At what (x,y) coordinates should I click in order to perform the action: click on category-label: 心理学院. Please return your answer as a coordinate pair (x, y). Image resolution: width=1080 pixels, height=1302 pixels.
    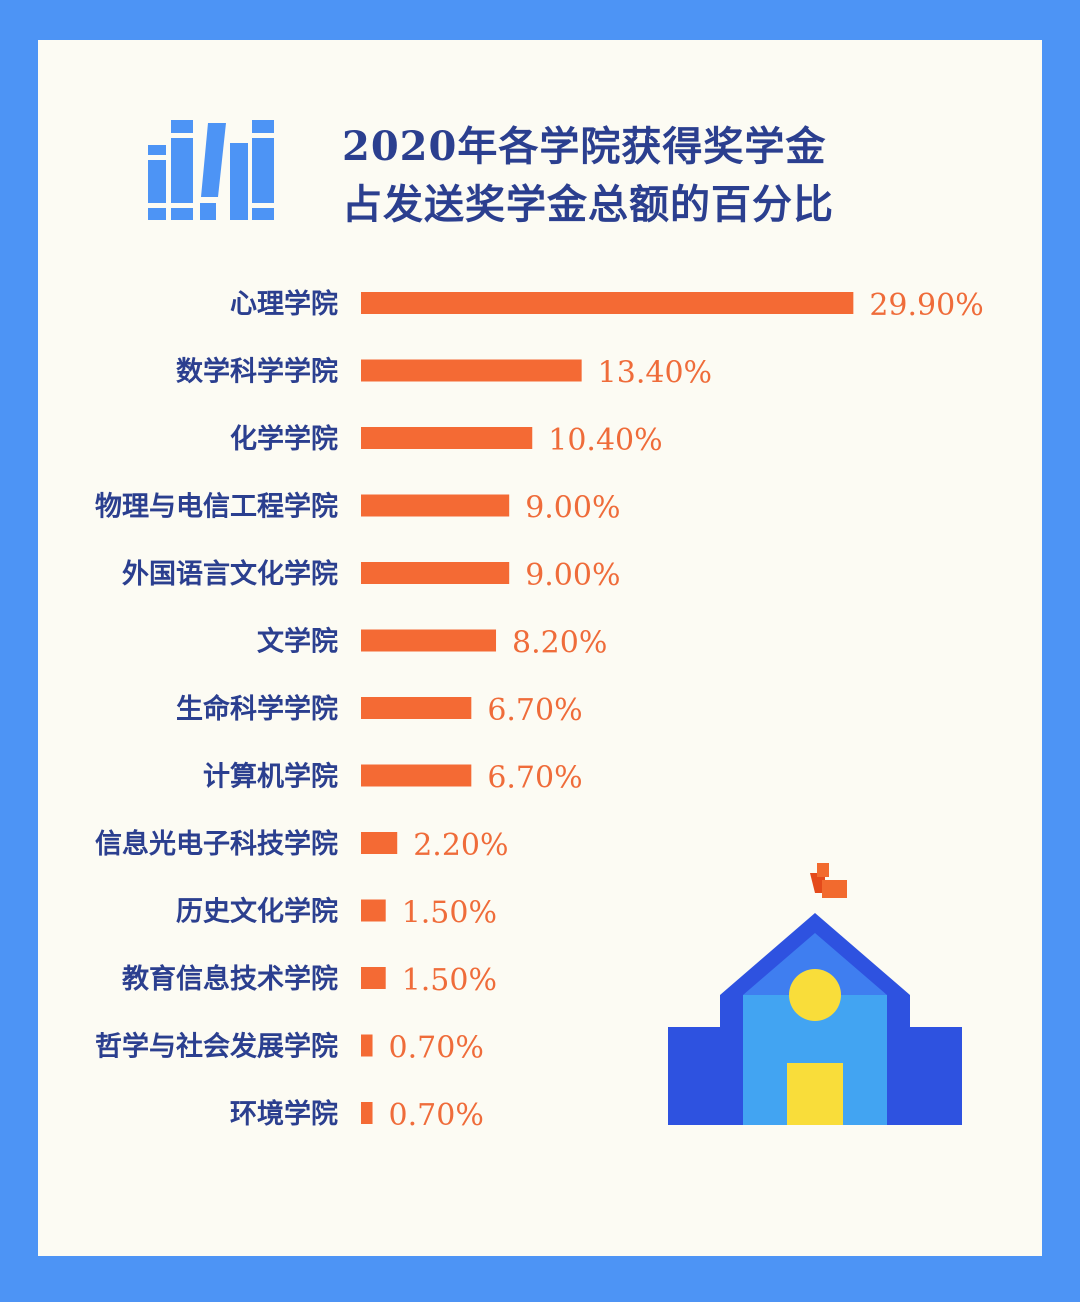
    Looking at the image, I should click on (284, 304).